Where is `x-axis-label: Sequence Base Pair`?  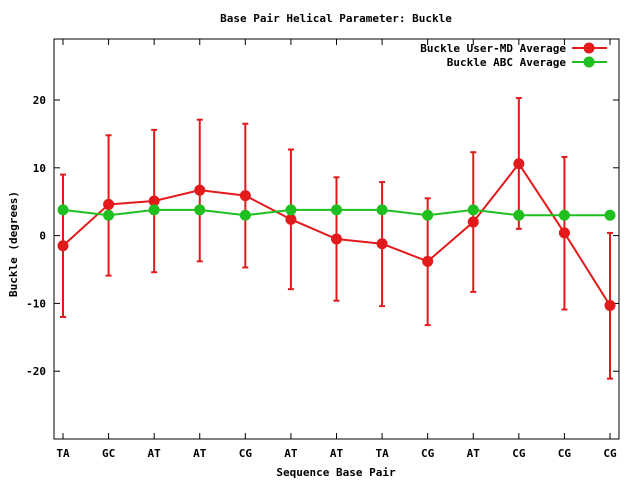
x-axis-label: Sequence Base Pair is located at coordinates (336, 472).